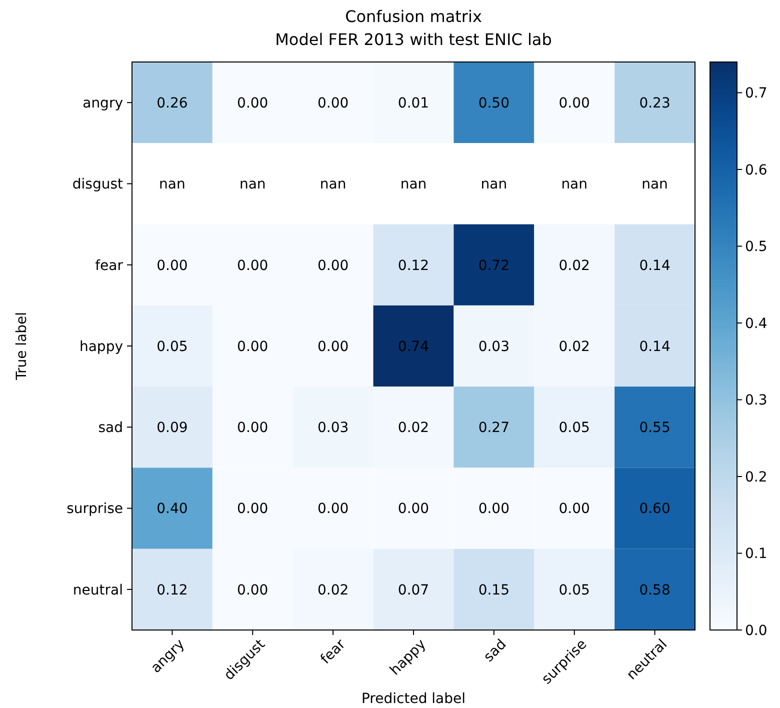 This screenshot has height=708, width=780. What do you see at coordinates (494, 103) in the screenshot?
I see `data-label: 0.50` at bounding box center [494, 103].